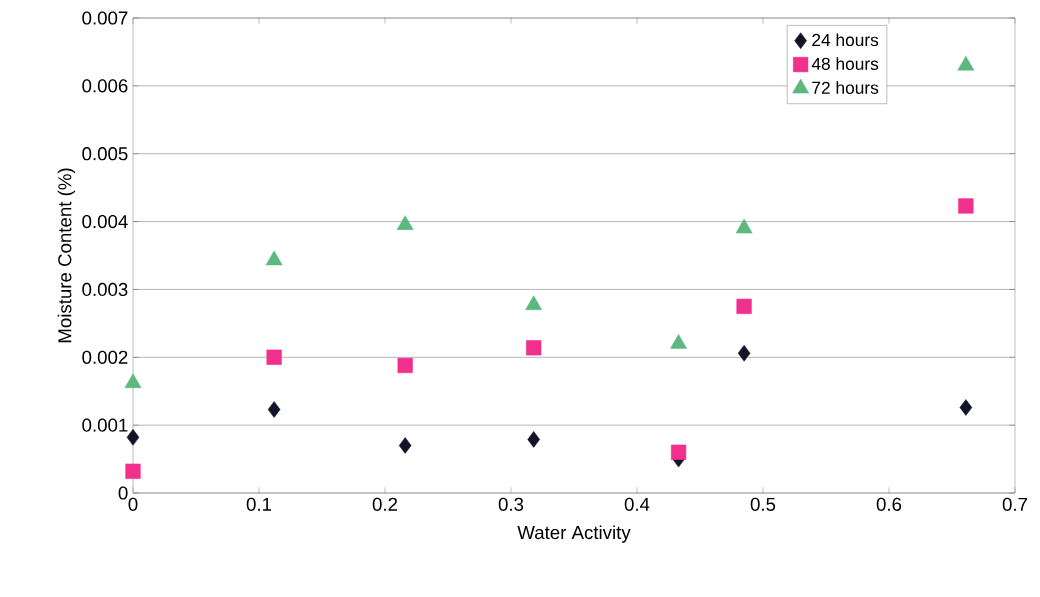 The image size is (1040, 597). I want to click on x-tick-label: 0.2, so click(385, 504).